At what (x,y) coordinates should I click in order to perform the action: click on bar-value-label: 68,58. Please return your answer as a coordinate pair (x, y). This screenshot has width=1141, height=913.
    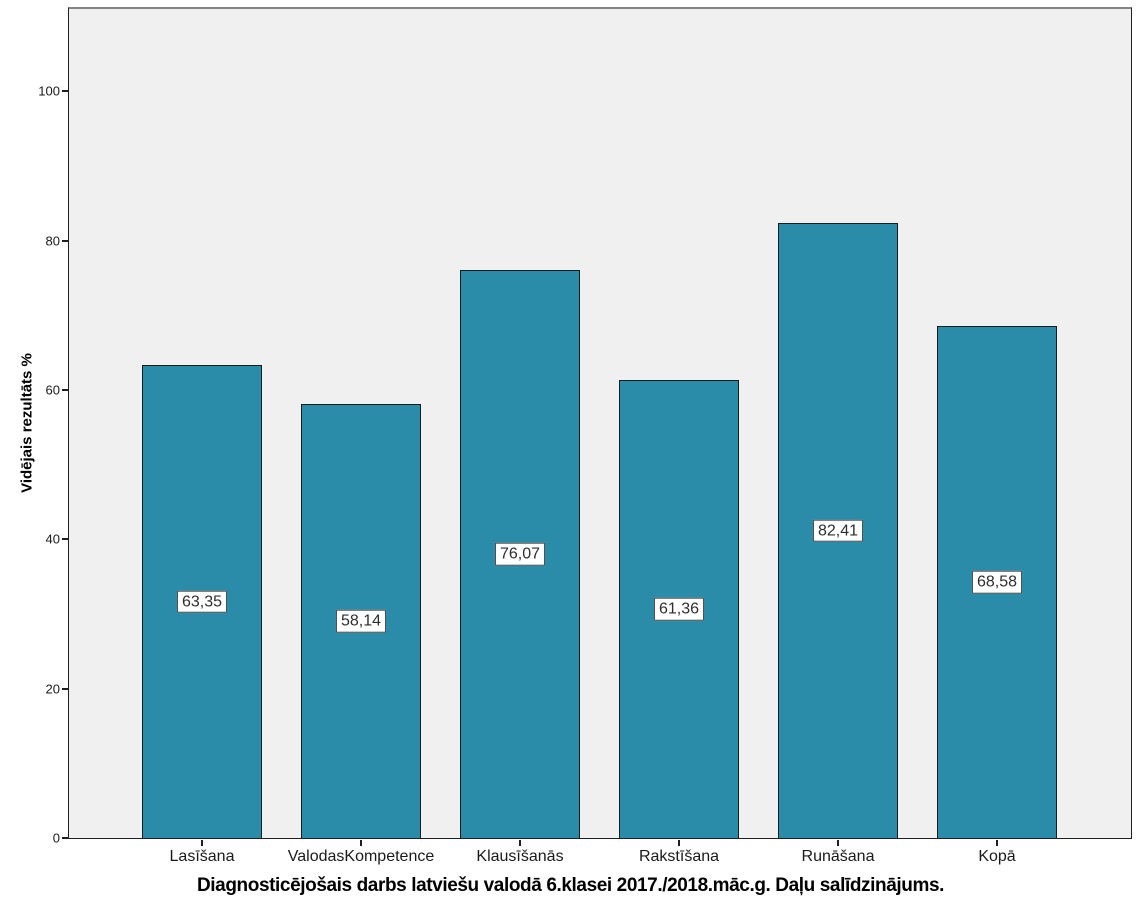
    Looking at the image, I should click on (997, 582).